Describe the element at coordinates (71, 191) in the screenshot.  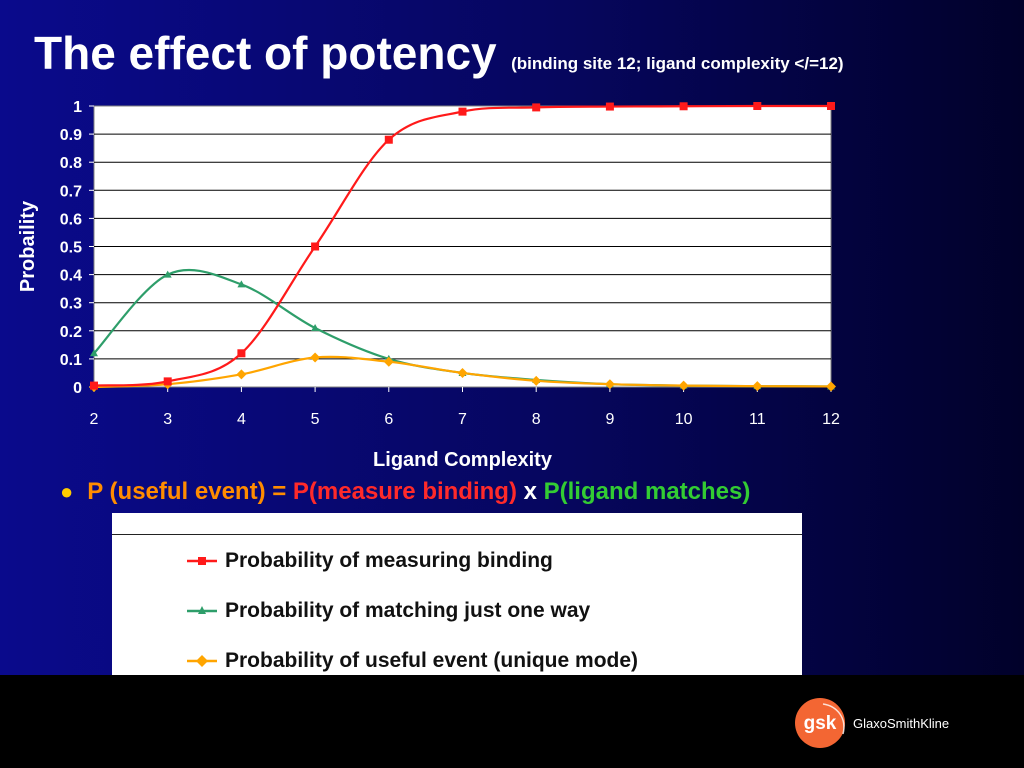
I see `y-tick-label: 0.7` at that location.